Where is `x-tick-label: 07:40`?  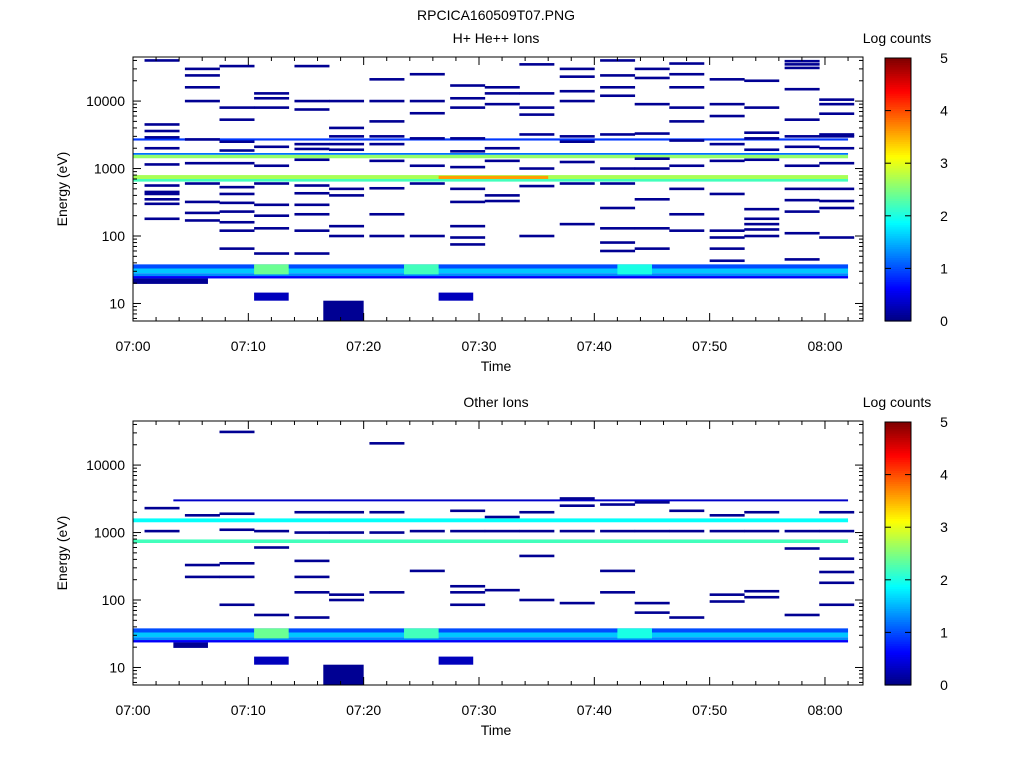
x-tick-label: 07:40 is located at coordinates (594, 710).